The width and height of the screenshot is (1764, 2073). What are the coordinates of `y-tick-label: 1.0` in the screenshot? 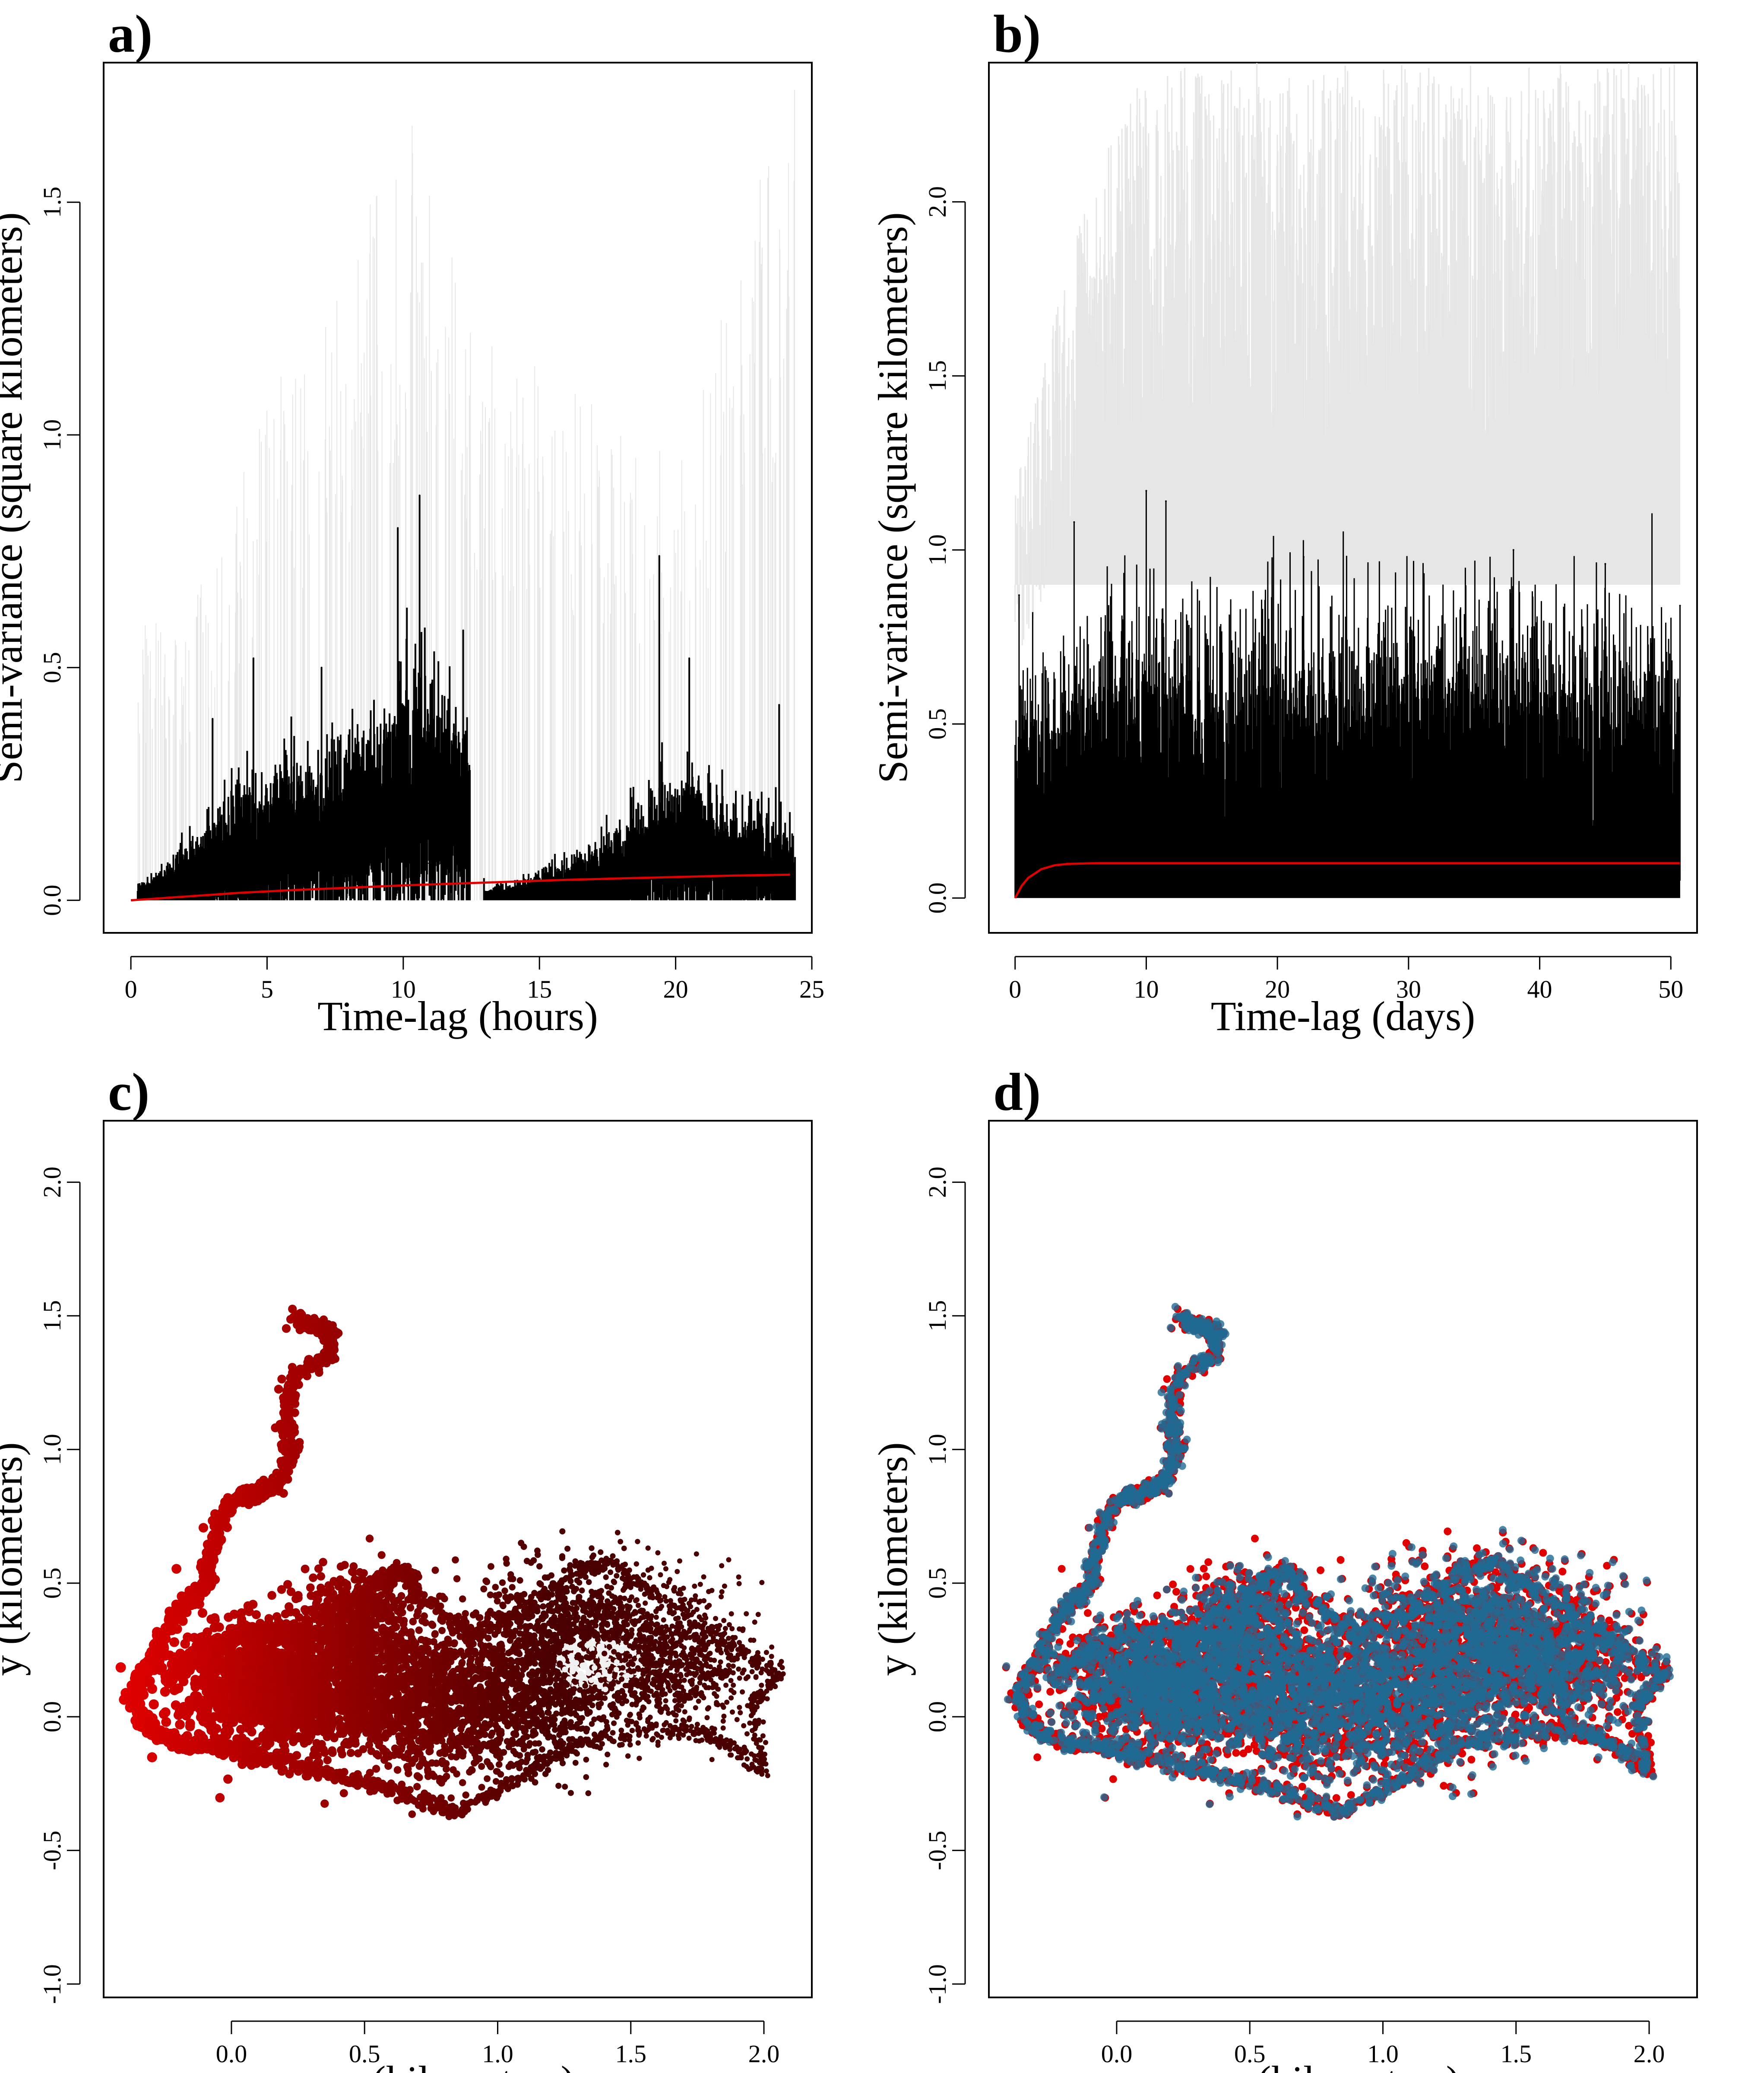 It's located at (52, 435).